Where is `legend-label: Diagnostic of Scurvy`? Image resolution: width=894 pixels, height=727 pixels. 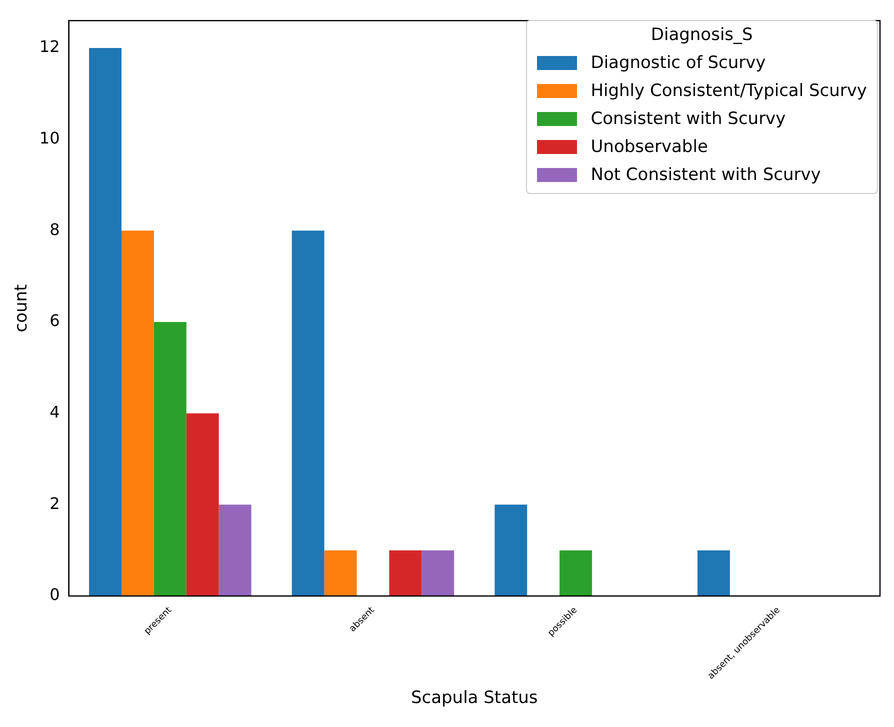 legend-label: Diagnostic of Scurvy is located at coordinates (678, 63).